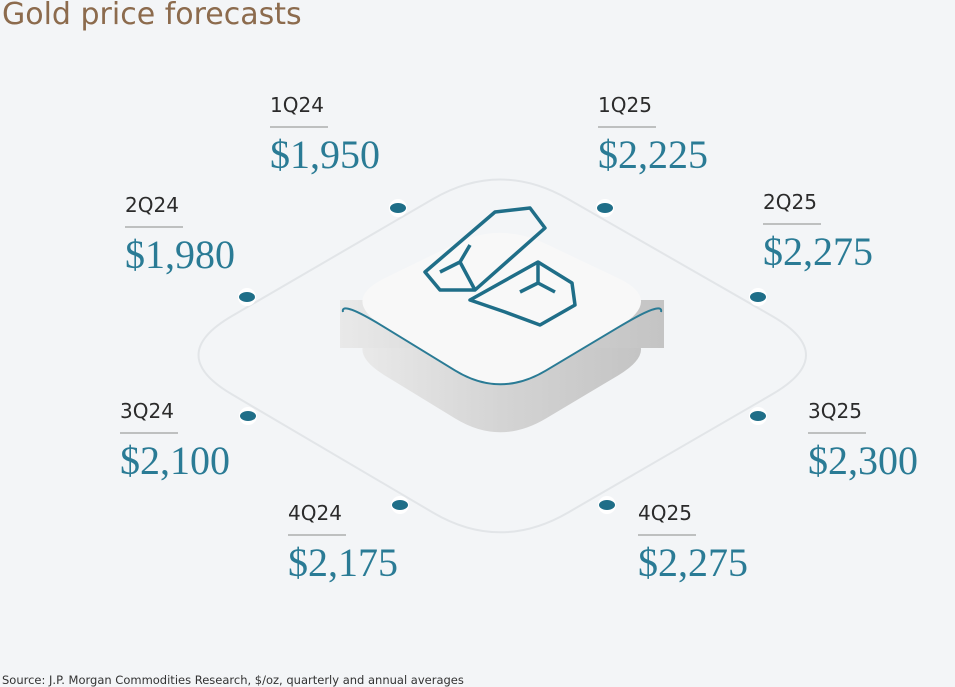 The height and width of the screenshot is (687, 955). I want to click on tile-top, so click(502, 308).